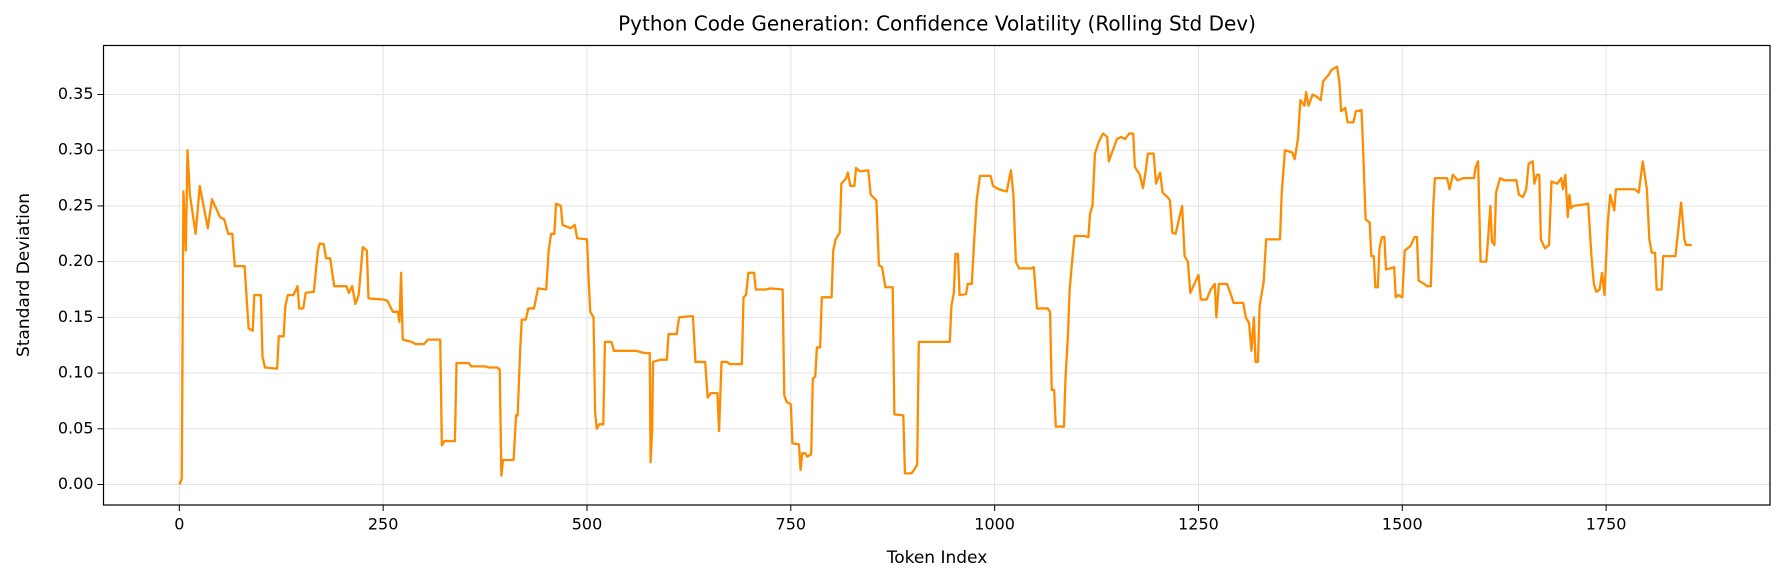 The height and width of the screenshot is (584, 1785). What do you see at coordinates (1402, 524) in the screenshot?
I see `x-tick-label: 1500` at bounding box center [1402, 524].